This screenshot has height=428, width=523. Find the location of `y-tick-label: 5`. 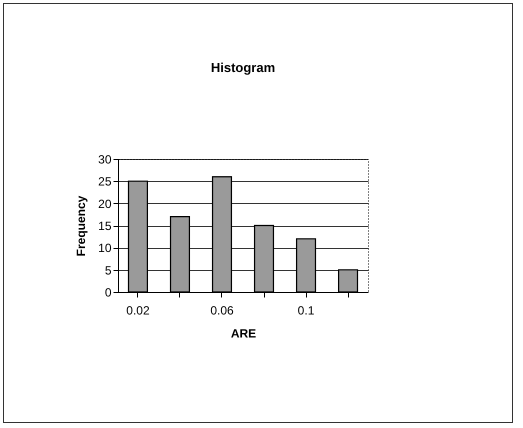

y-tick-label: 5 is located at coordinates (108, 270).